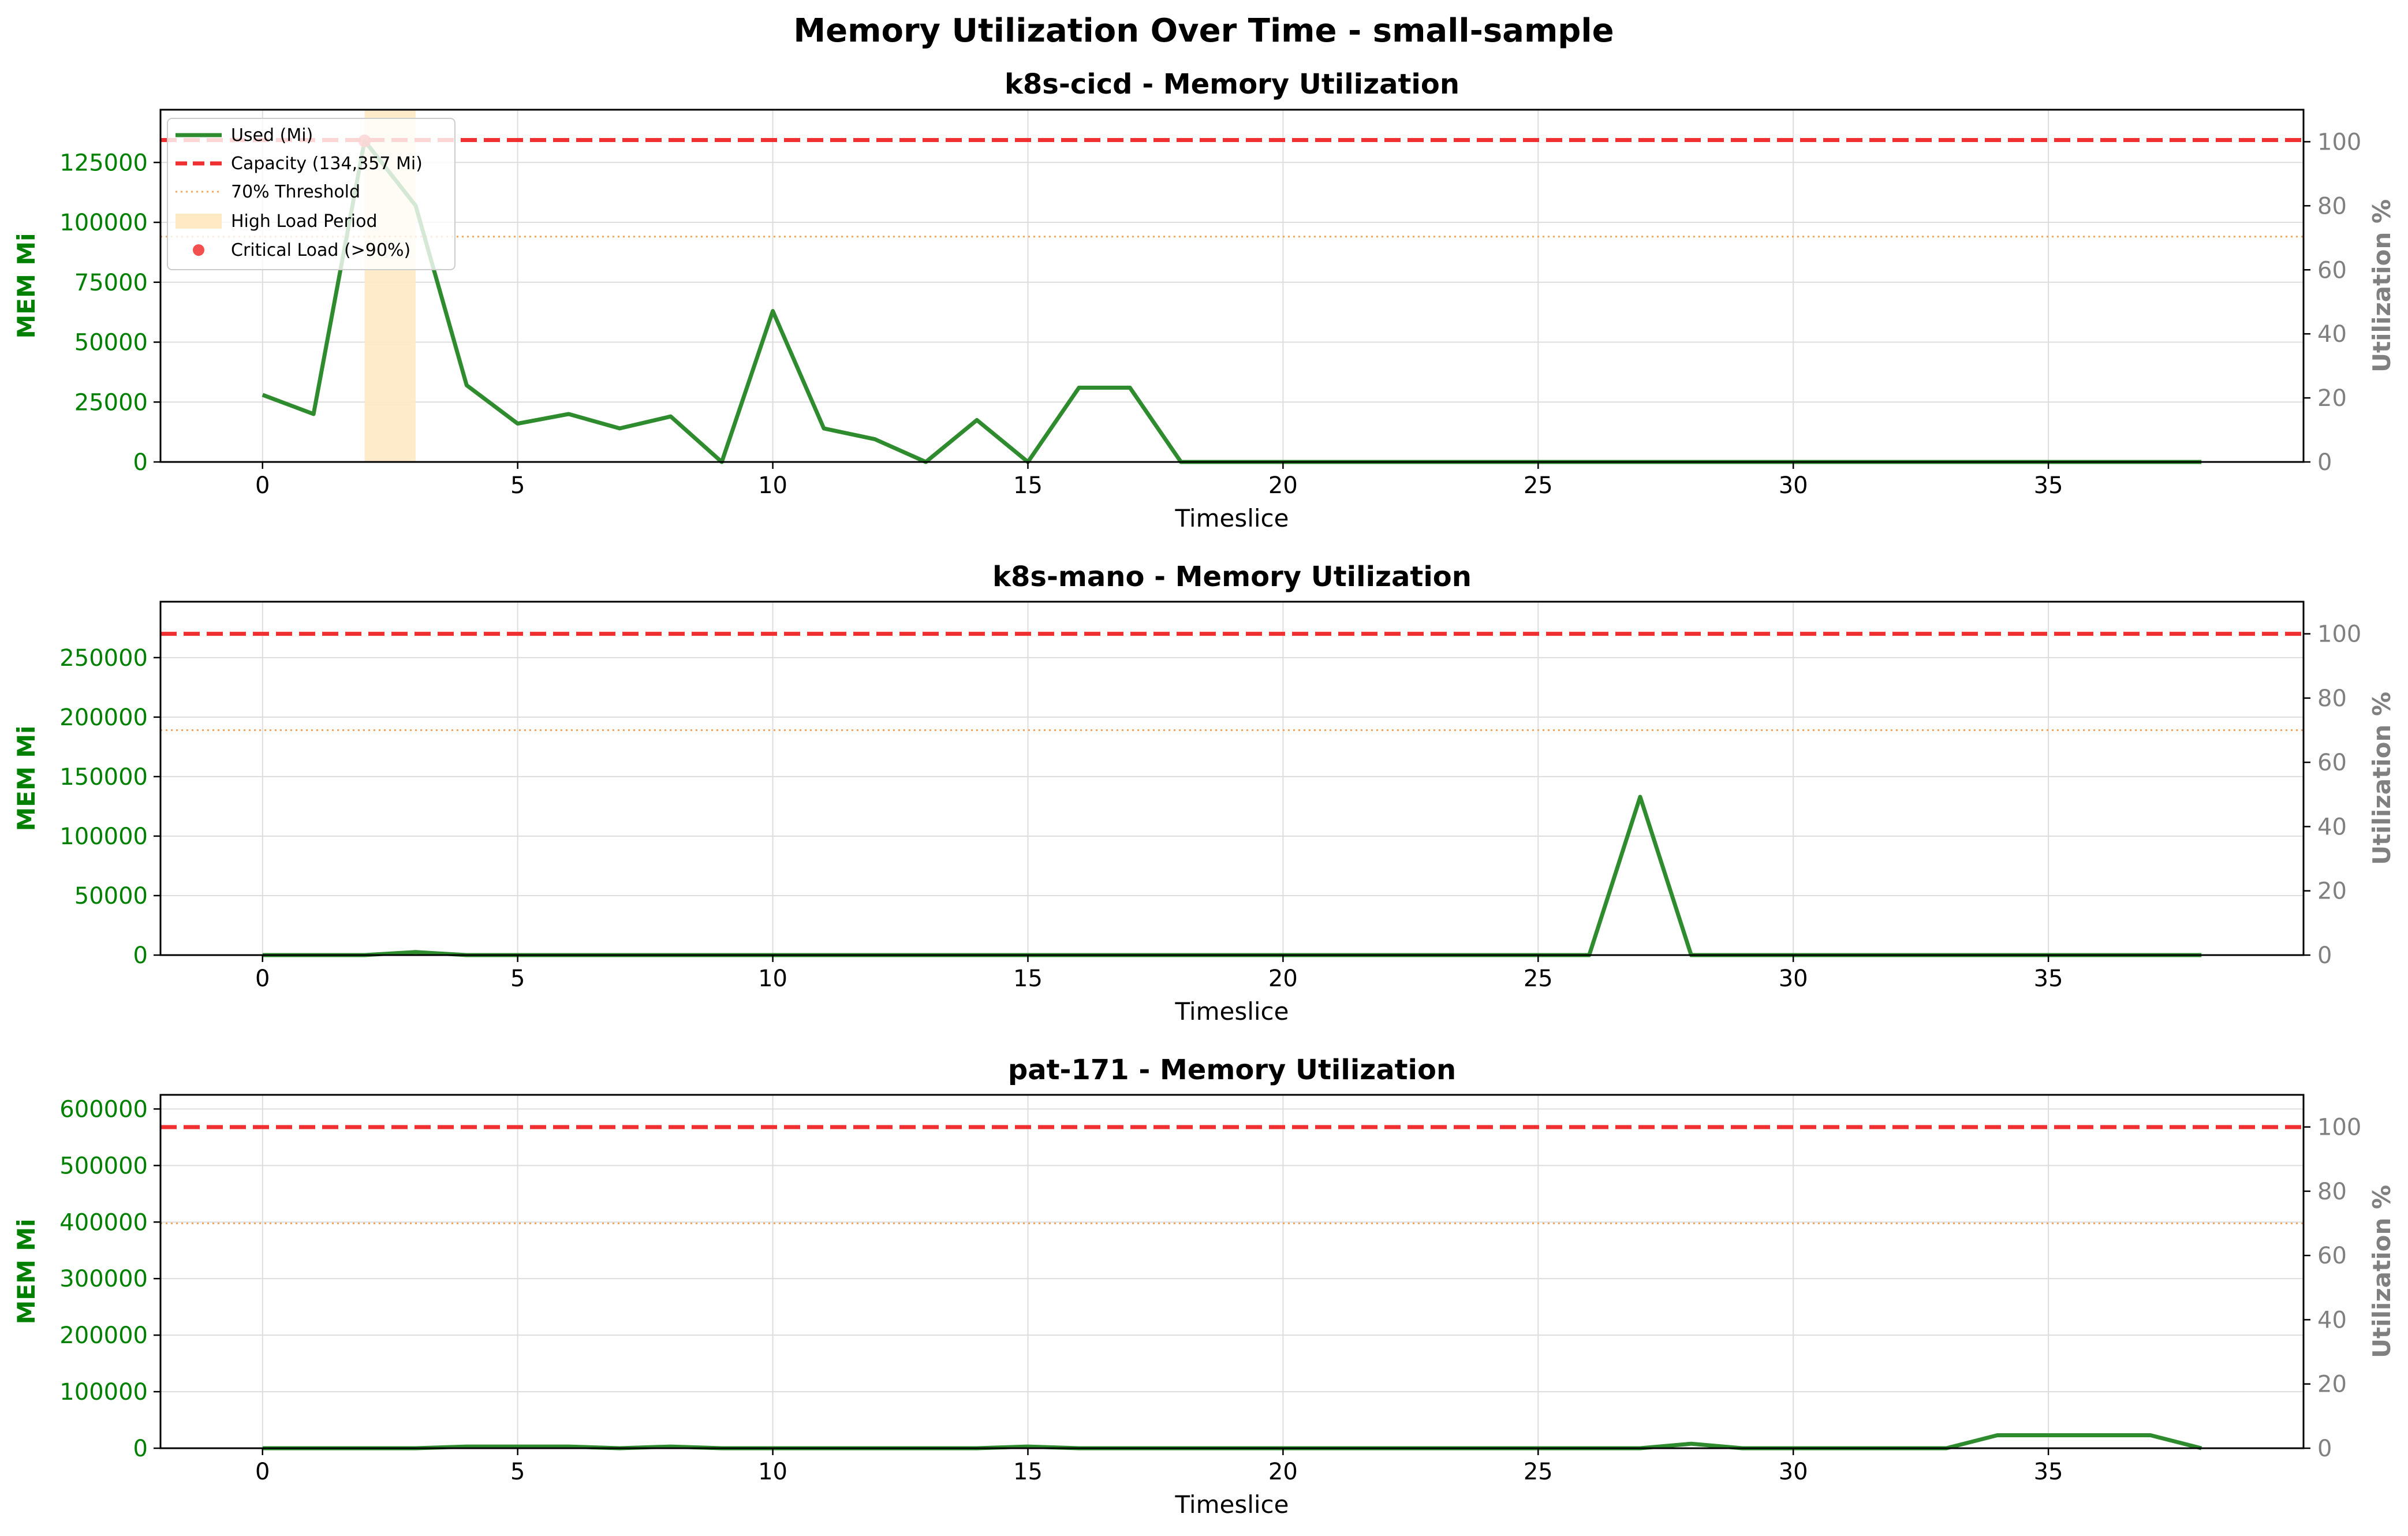 The height and width of the screenshot is (1536, 2408). Describe the element at coordinates (304, 221) in the screenshot. I see `legend-label: High Load Period` at that location.